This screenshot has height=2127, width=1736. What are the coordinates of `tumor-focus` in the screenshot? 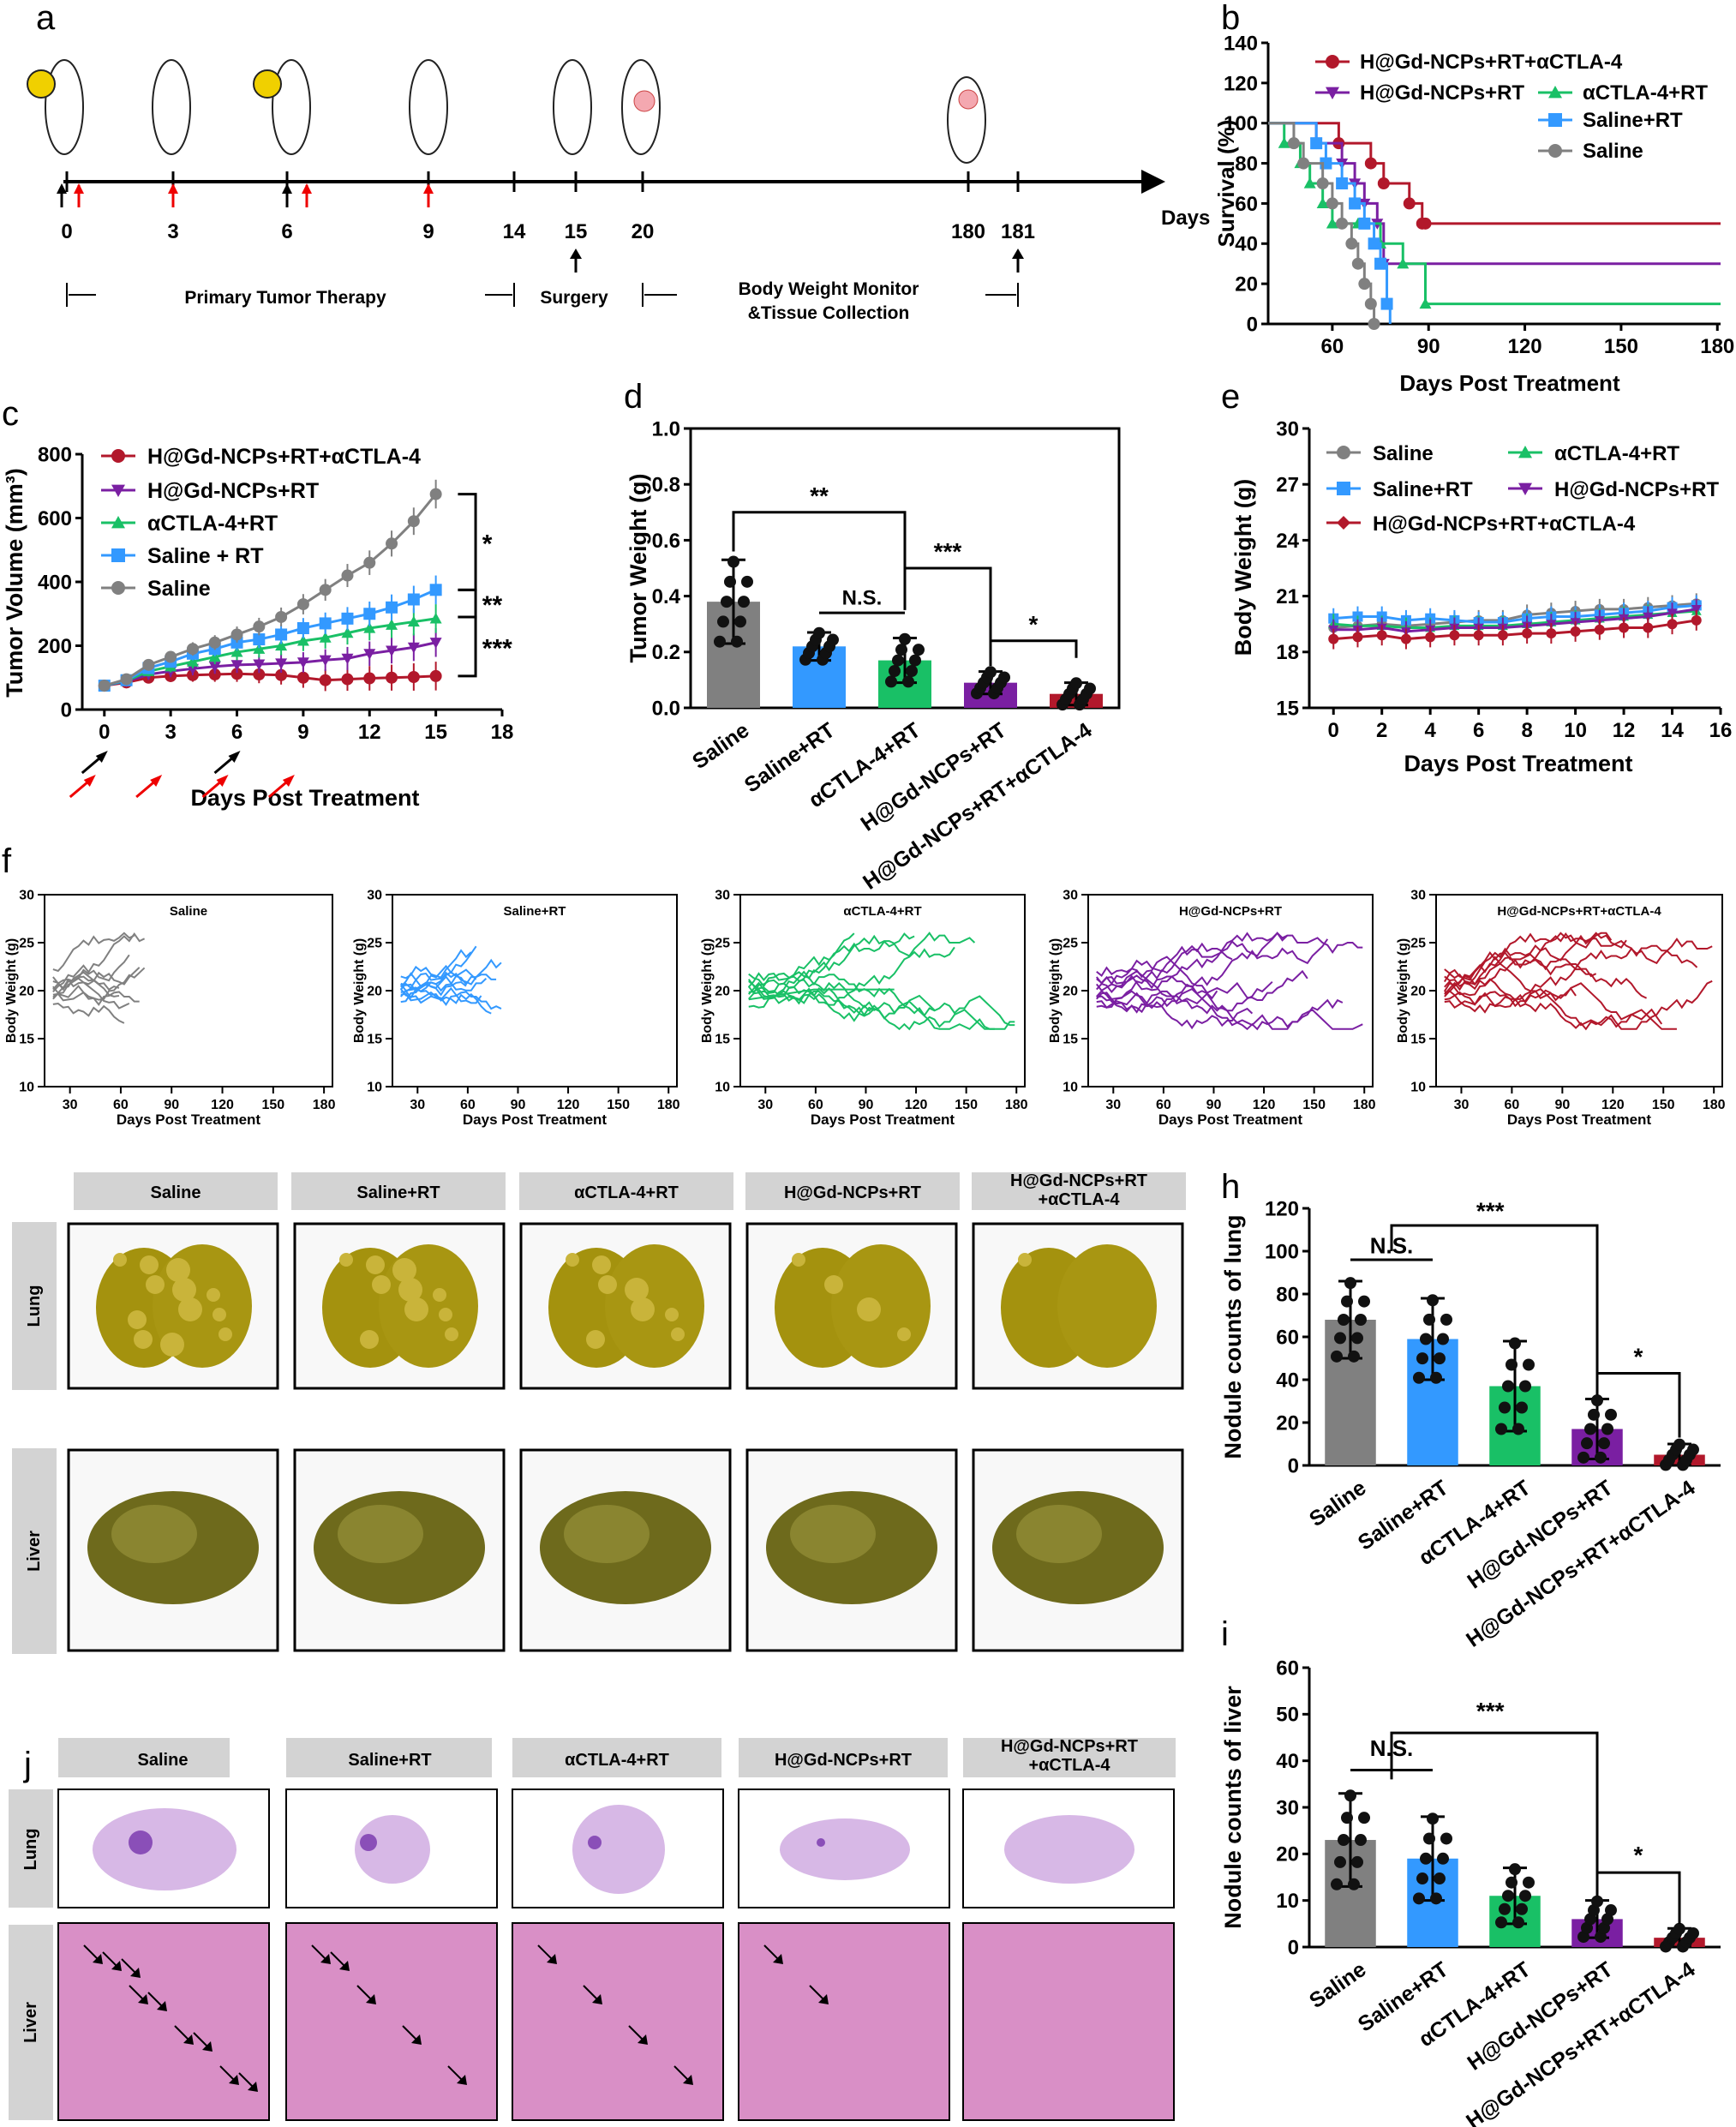 It's located at (141, 1842).